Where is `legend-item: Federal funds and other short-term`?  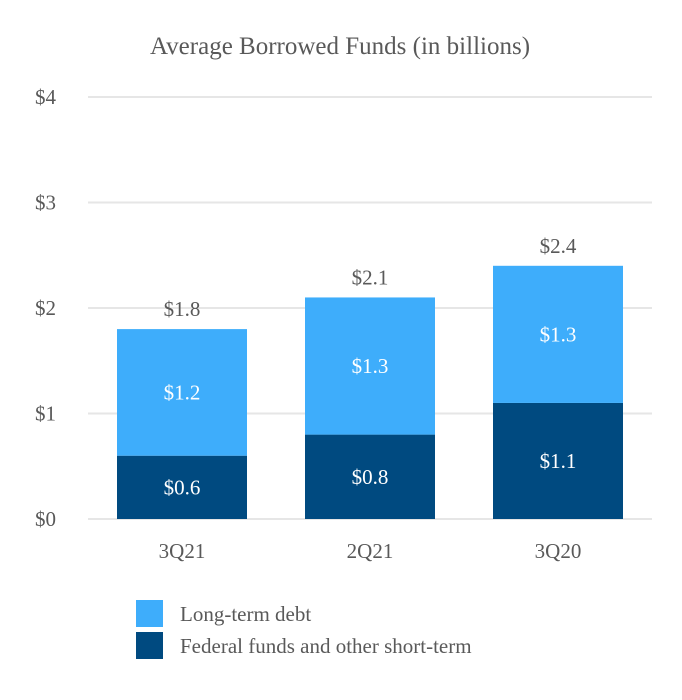
legend-item: Federal funds and other short-term is located at coordinates (304, 645).